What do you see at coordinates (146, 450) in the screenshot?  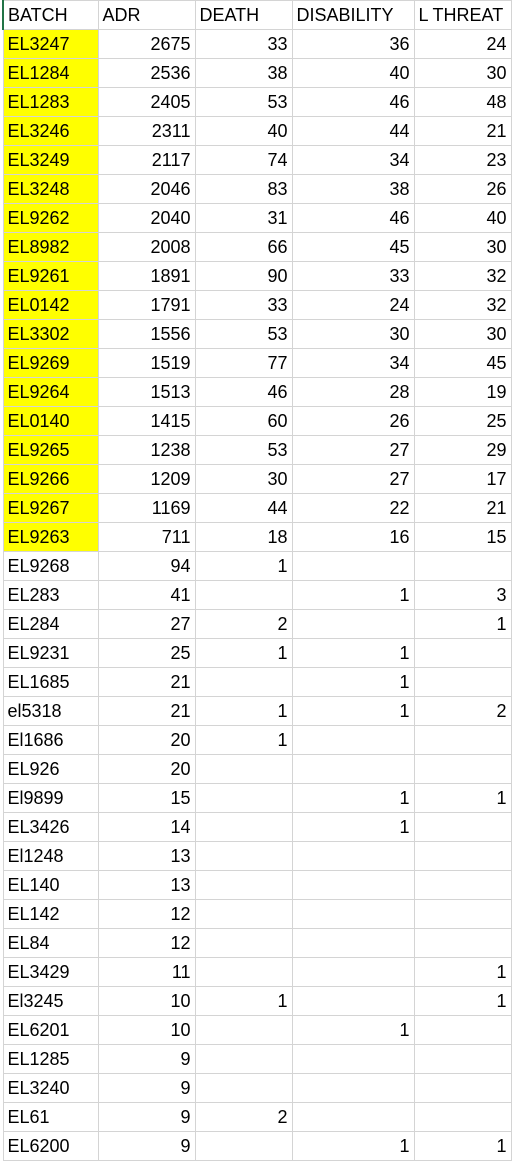 I see `adr-cell: 1238` at bounding box center [146, 450].